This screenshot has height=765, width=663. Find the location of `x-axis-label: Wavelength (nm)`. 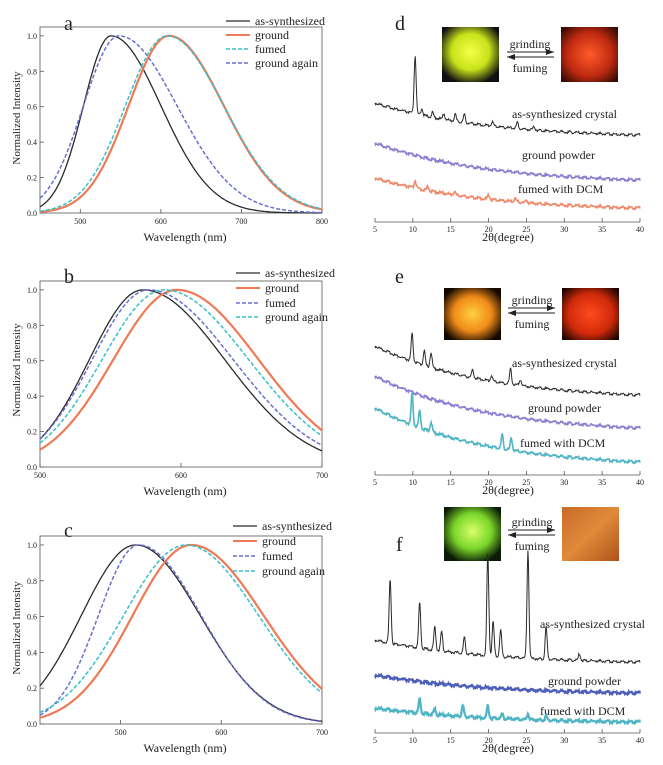

x-axis-label: Wavelength (nm) is located at coordinates (184, 491).